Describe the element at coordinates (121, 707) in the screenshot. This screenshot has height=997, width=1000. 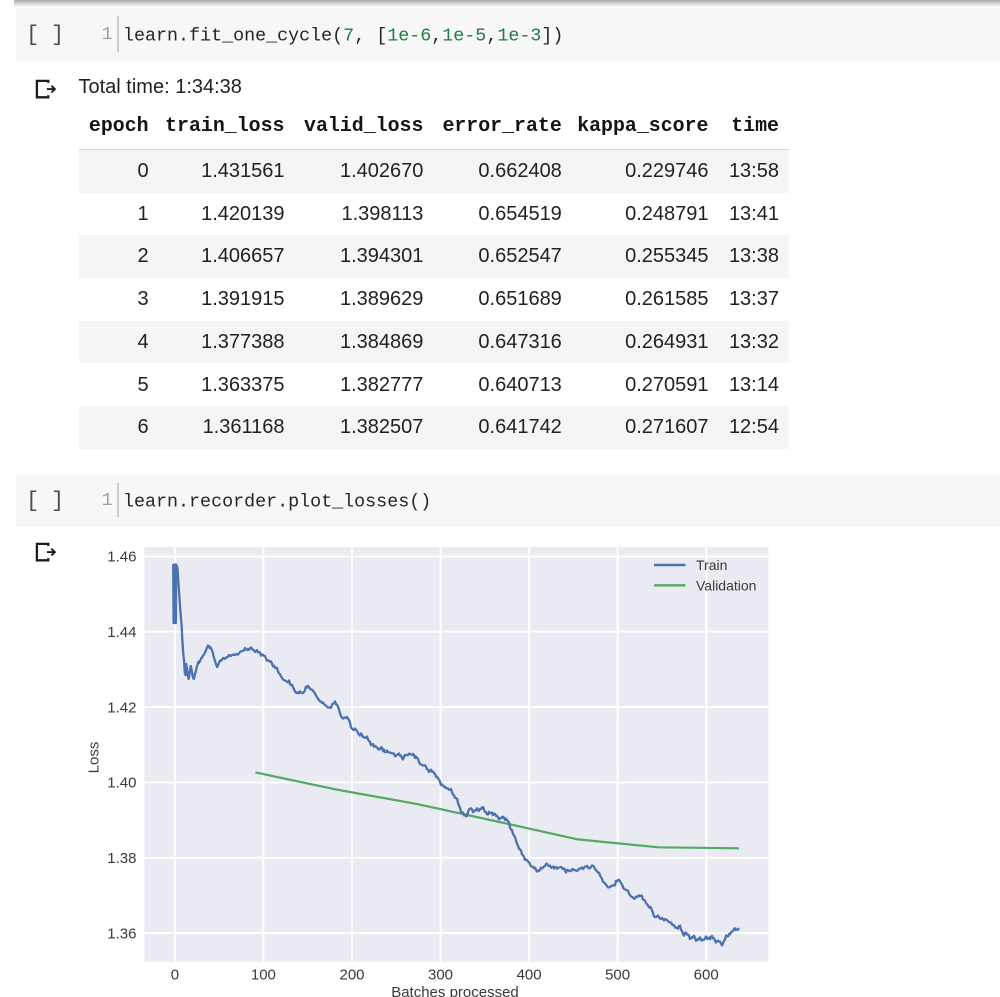
I see `svg-text: 1.42` at that location.